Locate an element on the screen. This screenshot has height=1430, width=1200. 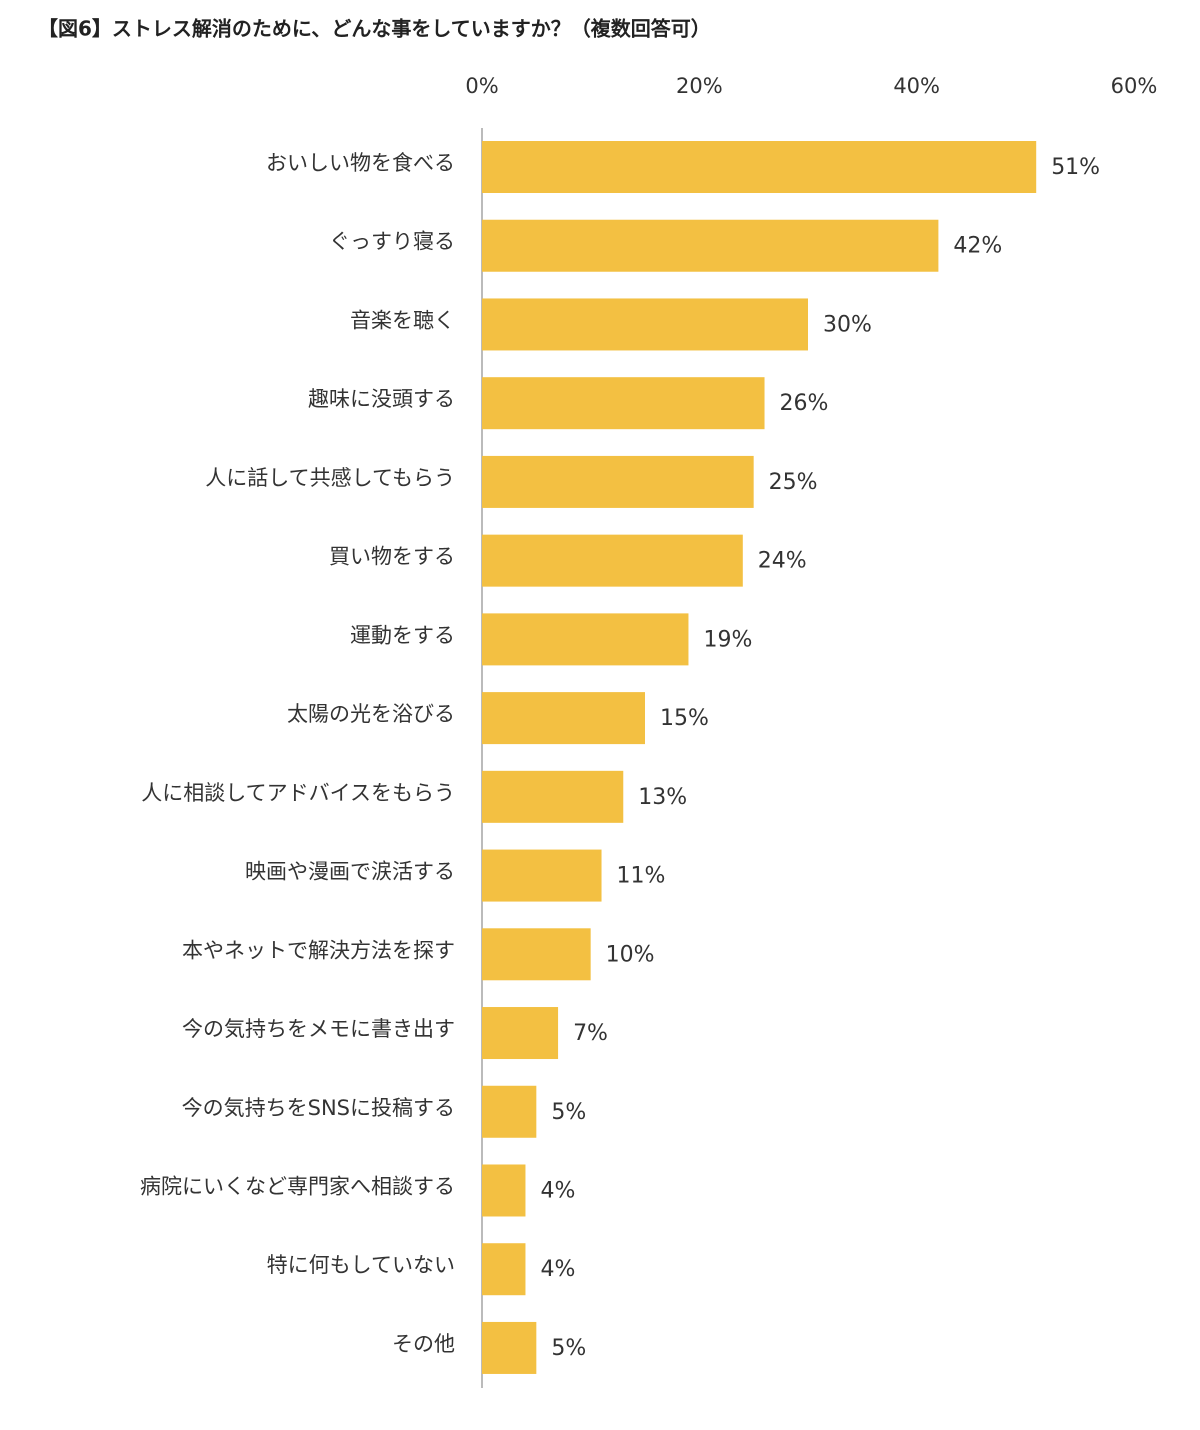
x-tick-label: 20% is located at coordinates (699, 86).